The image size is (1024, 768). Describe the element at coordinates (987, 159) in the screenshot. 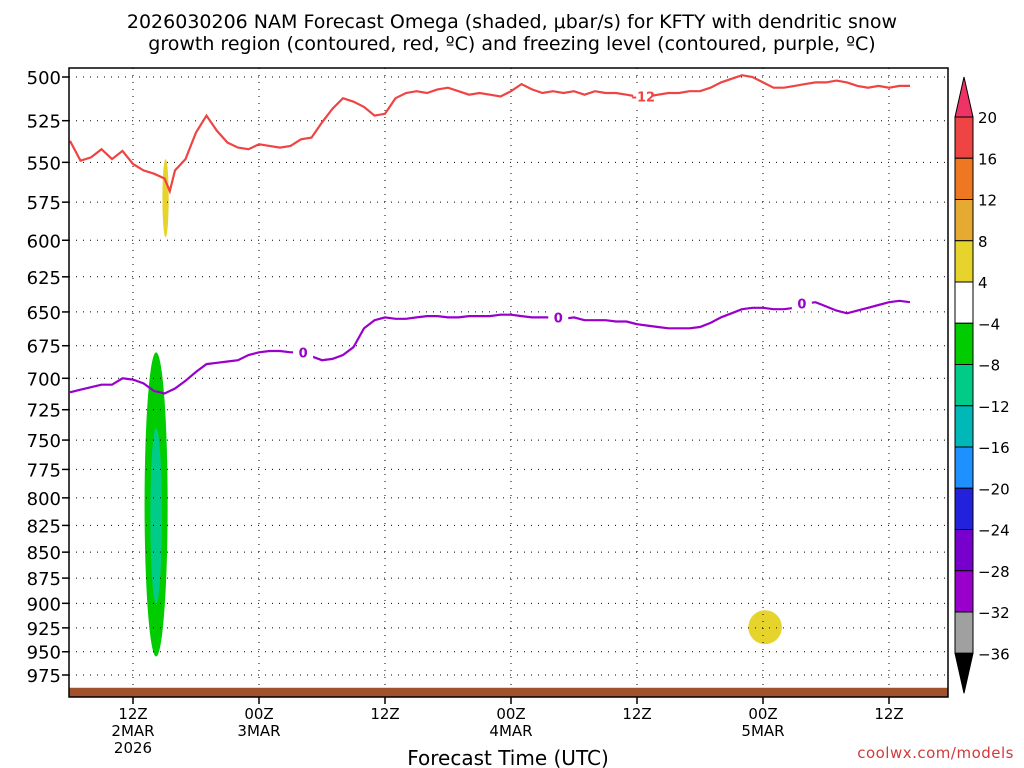

I see `colorbar-label-1: 16` at that location.